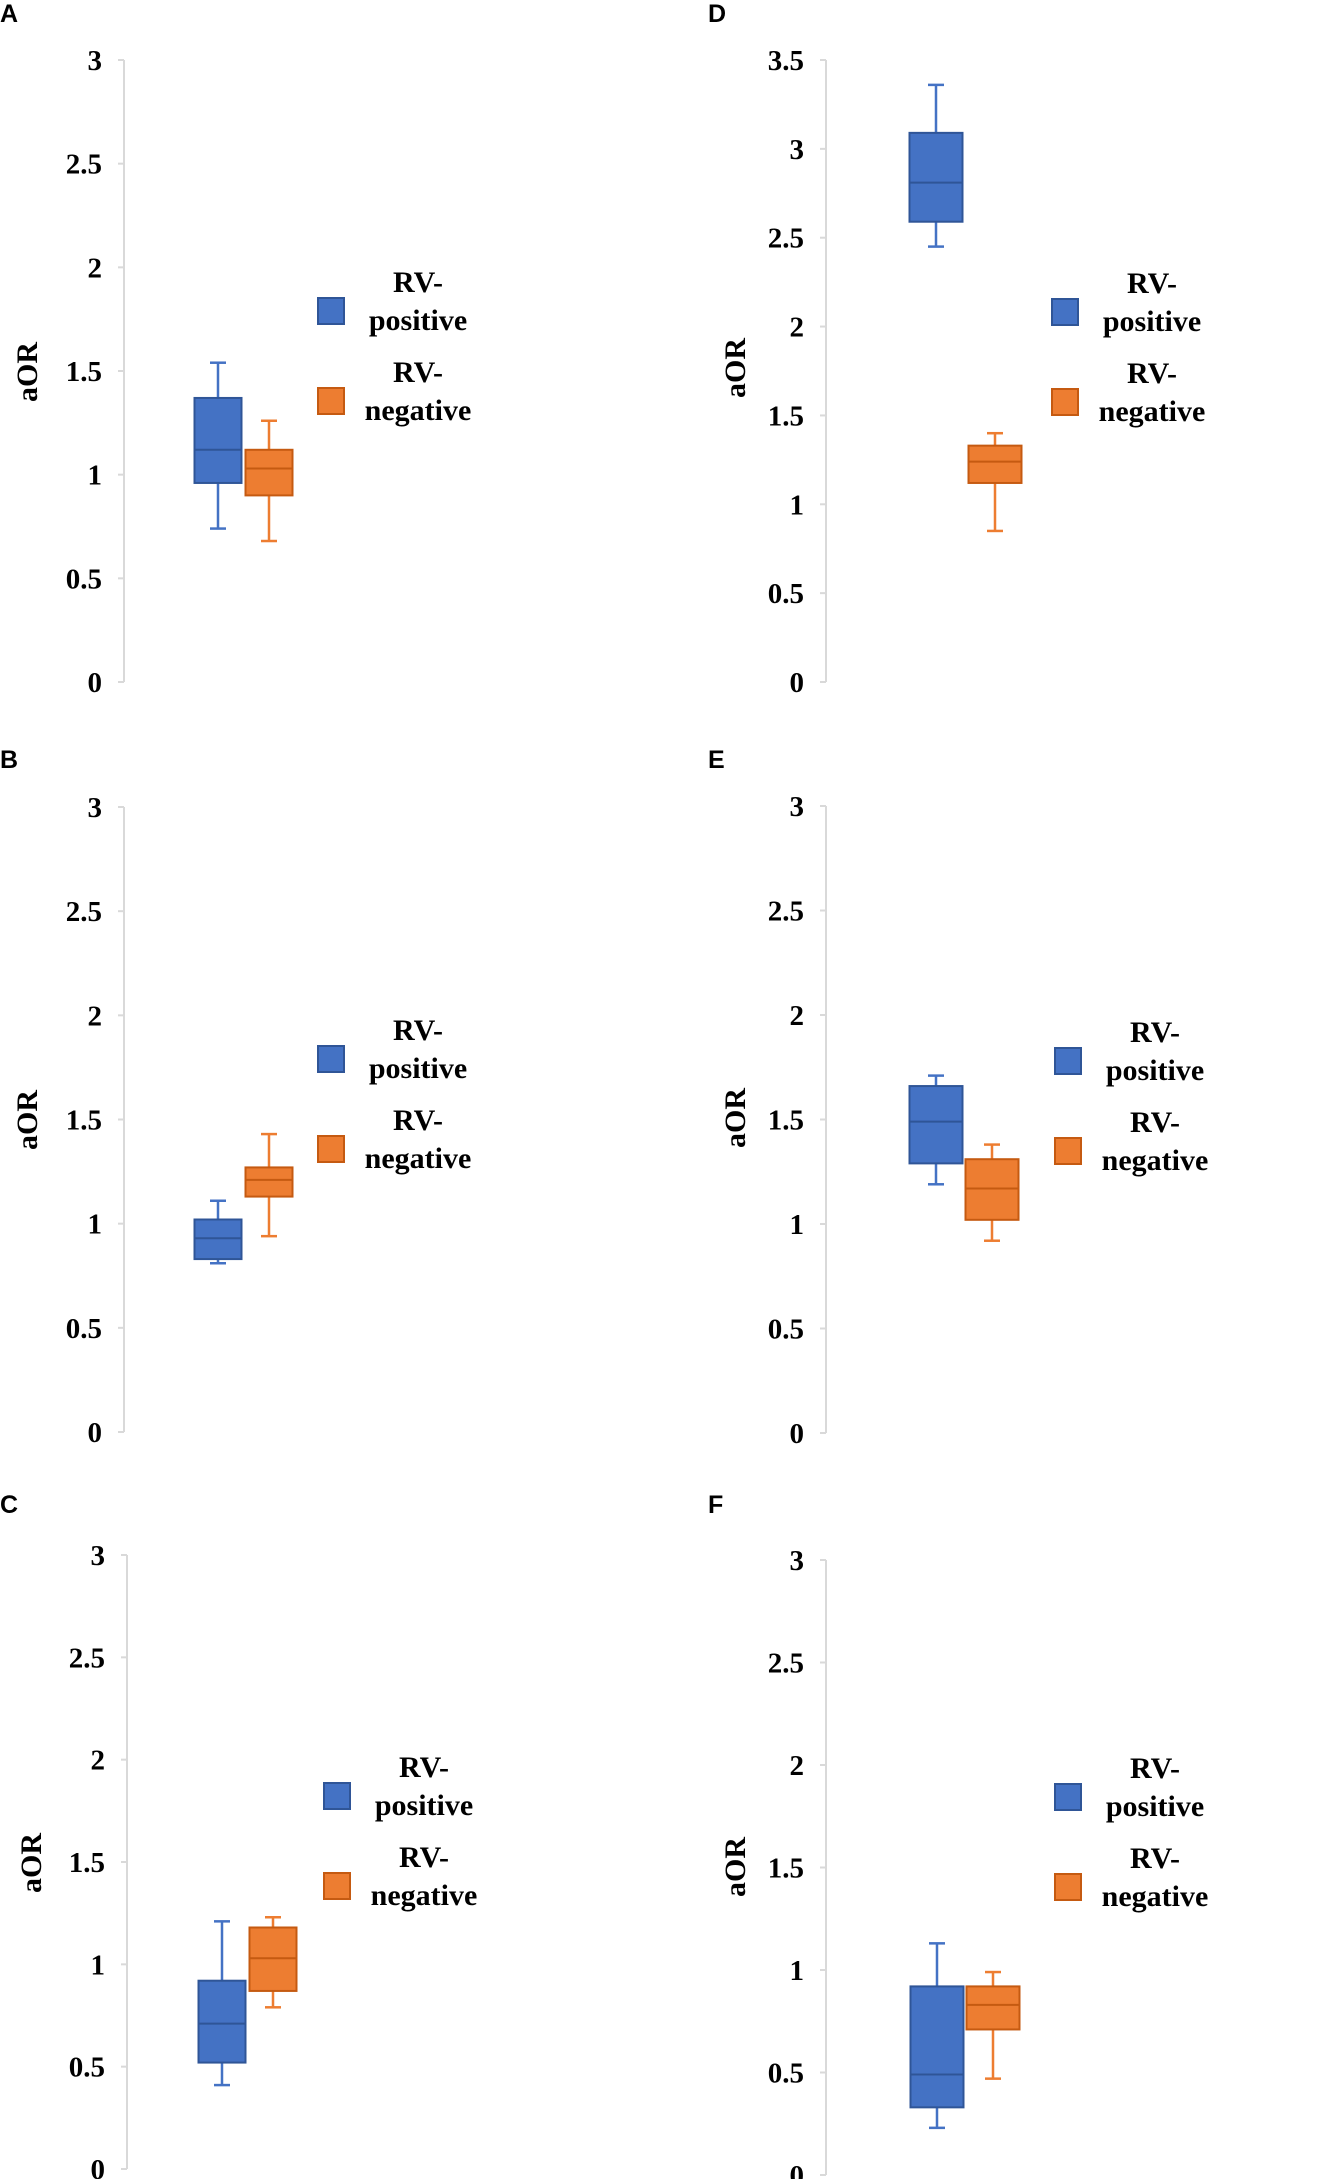 The height and width of the screenshot is (2179, 1325). Describe the element at coordinates (786, 61) in the screenshot. I see `y-tick-label: 3.5` at that location.